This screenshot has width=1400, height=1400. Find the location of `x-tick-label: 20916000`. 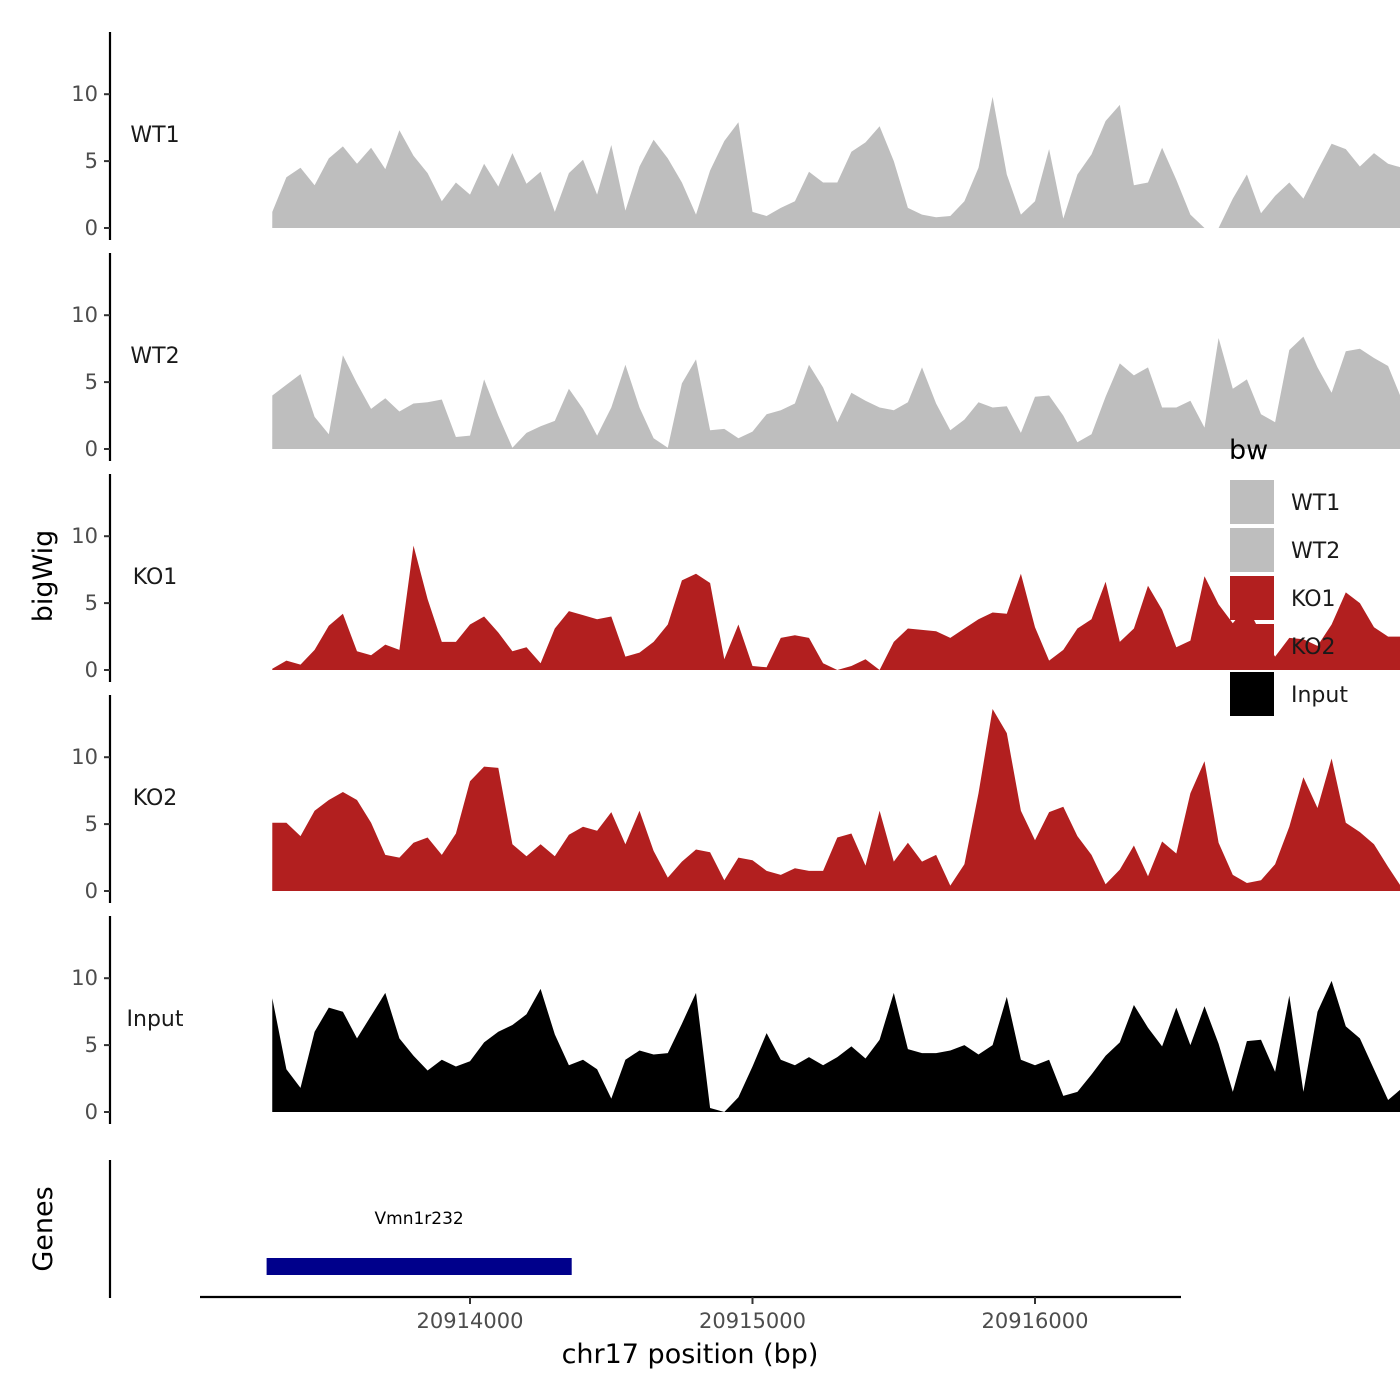

x-tick-label: 20916000 is located at coordinates (1035, 1321).